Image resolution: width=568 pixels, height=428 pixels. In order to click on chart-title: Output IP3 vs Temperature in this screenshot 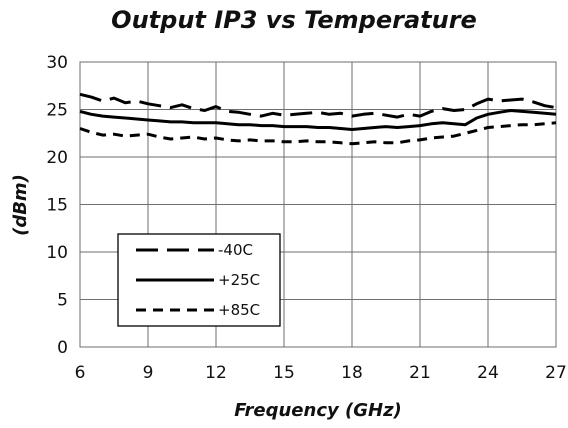, I will do `click(294, 20)`.